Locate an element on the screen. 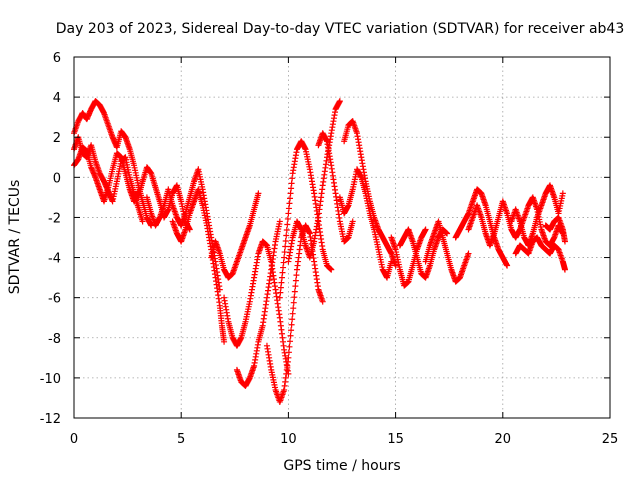 The width and height of the screenshot is (640, 480). y-tick-label: -4 is located at coordinates (54, 259).